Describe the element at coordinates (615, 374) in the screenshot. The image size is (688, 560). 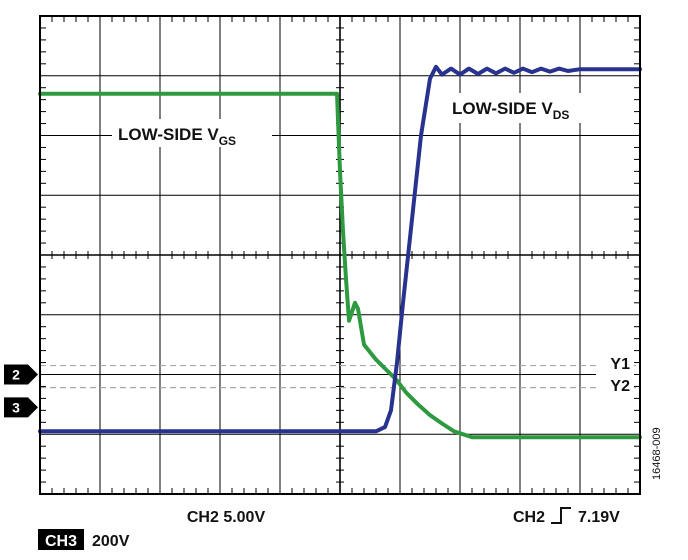
I see `cursor-labels-bg` at that location.